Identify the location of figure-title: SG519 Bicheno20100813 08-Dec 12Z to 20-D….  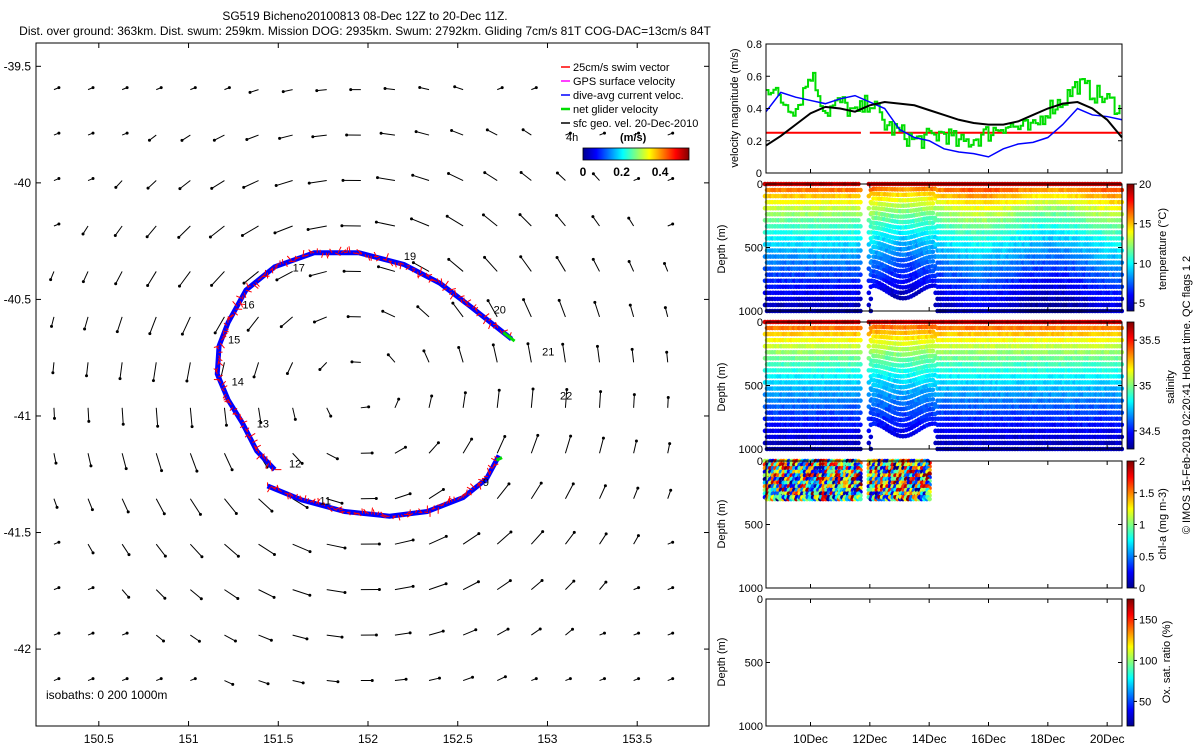
(365, 24).